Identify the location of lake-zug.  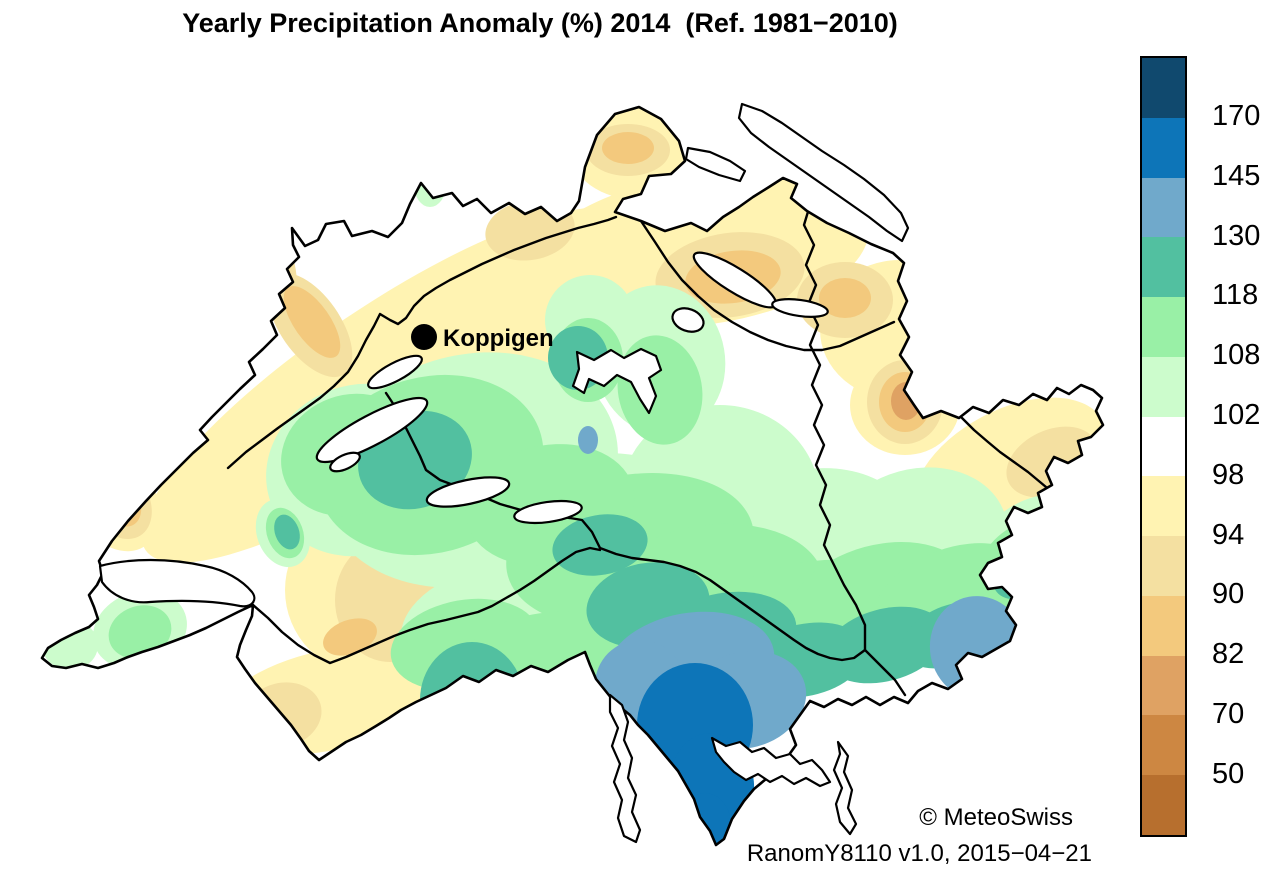
(688, 320).